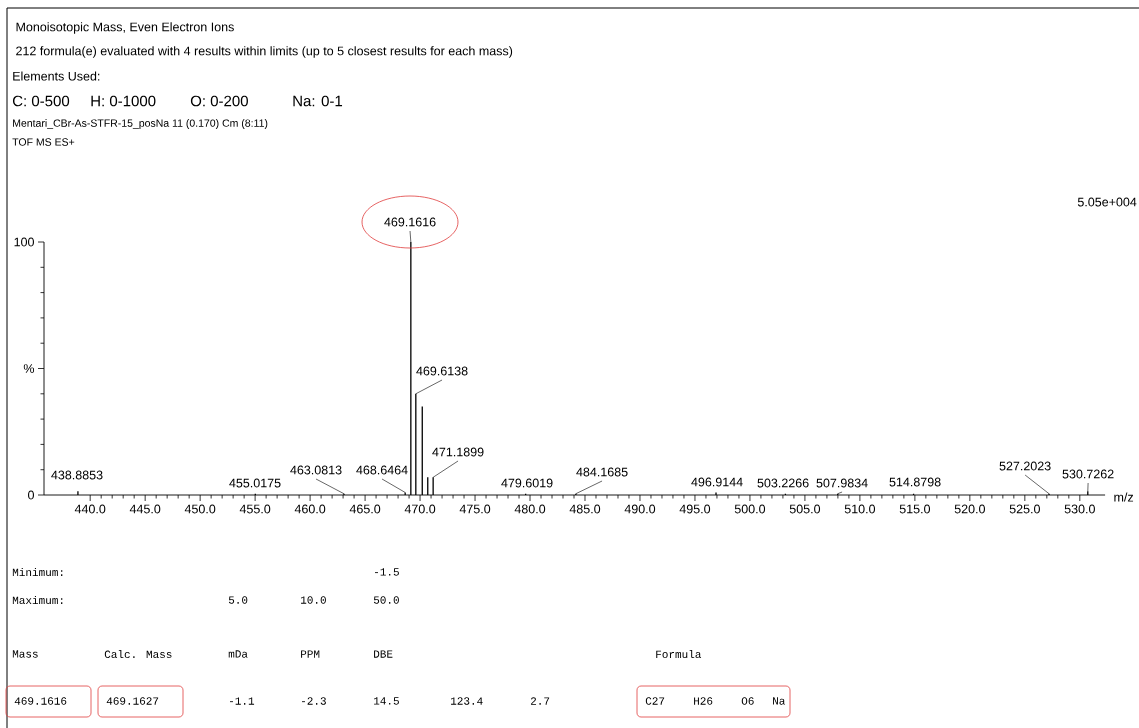 This screenshot has height=728, width=1139. I want to click on x-tick-label: 510.0, so click(860, 509).